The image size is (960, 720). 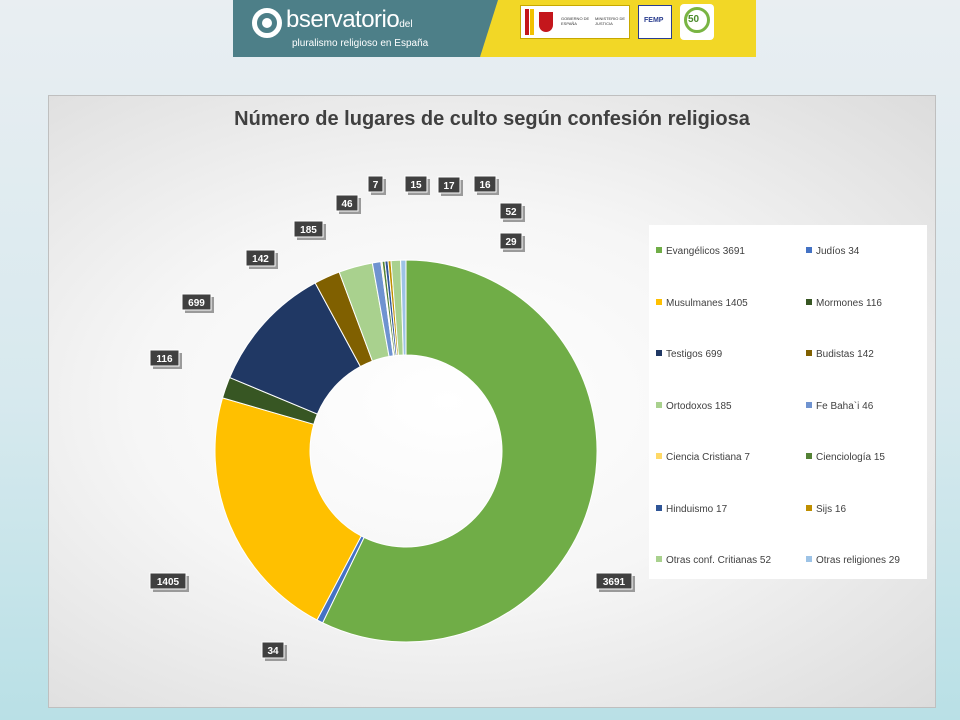 I want to click on data-label: 29, so click(x=512, y=242).